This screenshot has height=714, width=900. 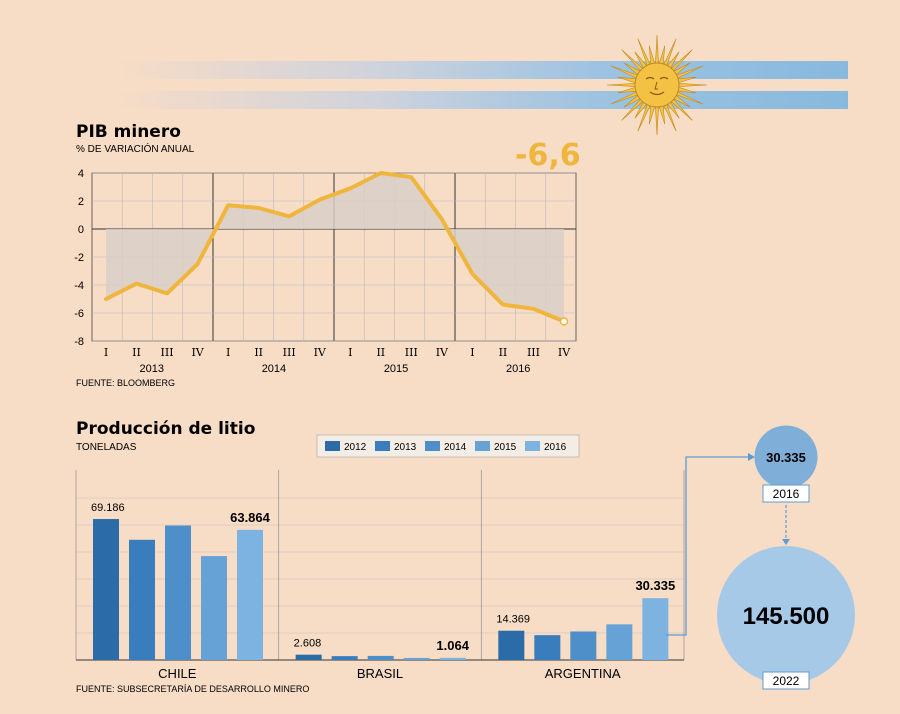 What do you see at coordinates (355, 447) in the screenshot?
I see `litio-legend-label: 2012` at bounding box center [355, 447].